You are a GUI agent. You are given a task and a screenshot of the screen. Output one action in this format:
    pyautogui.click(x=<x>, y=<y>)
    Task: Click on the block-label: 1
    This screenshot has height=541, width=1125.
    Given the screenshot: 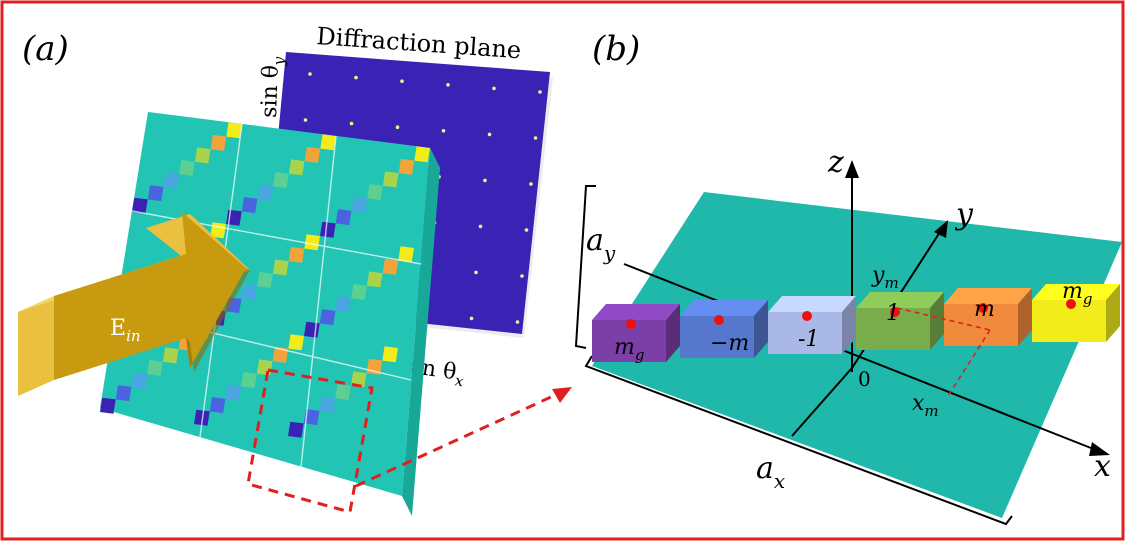 What is the action you would take?
    pyautogui.click(x=893, y=313)
    